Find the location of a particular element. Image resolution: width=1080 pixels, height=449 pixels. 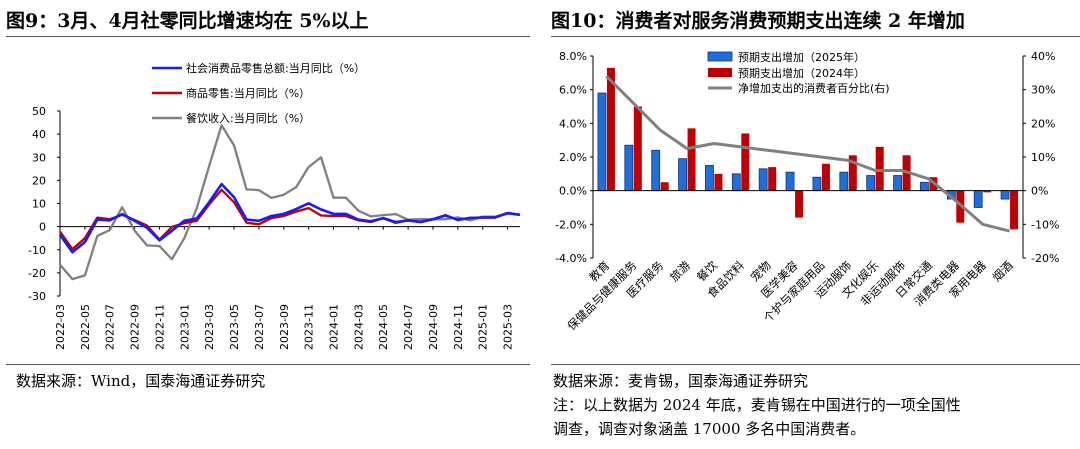

y-right-tick-label: 10% is located at coordinates (1043, 157).